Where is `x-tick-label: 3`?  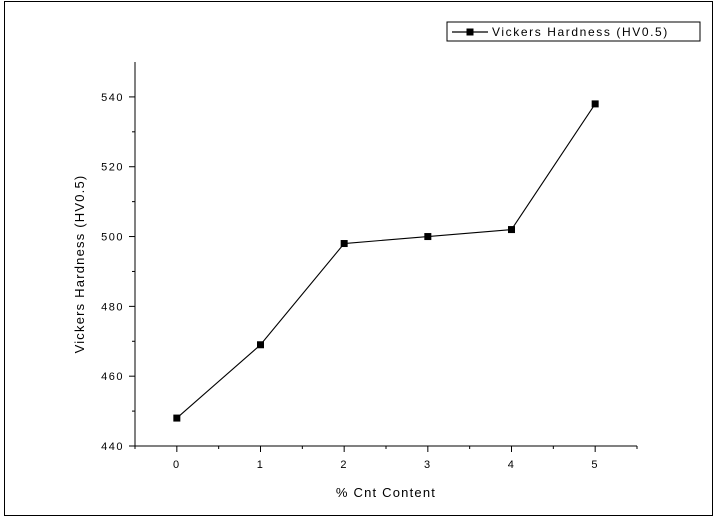
x-tick-label: 3 is located at coordinates (428, 465).